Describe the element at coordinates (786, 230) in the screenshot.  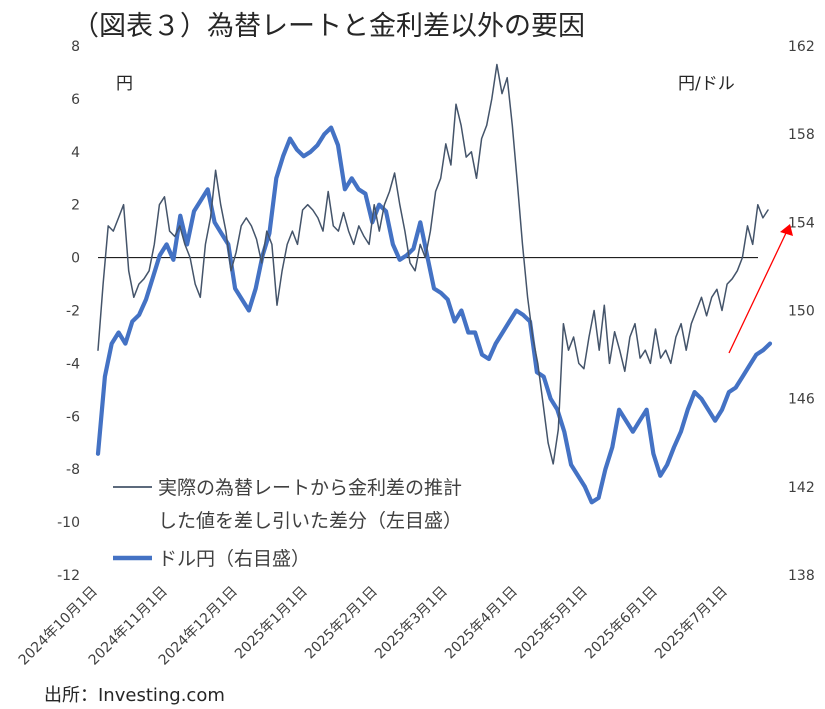
I see `trend-arrow-head` at that location.